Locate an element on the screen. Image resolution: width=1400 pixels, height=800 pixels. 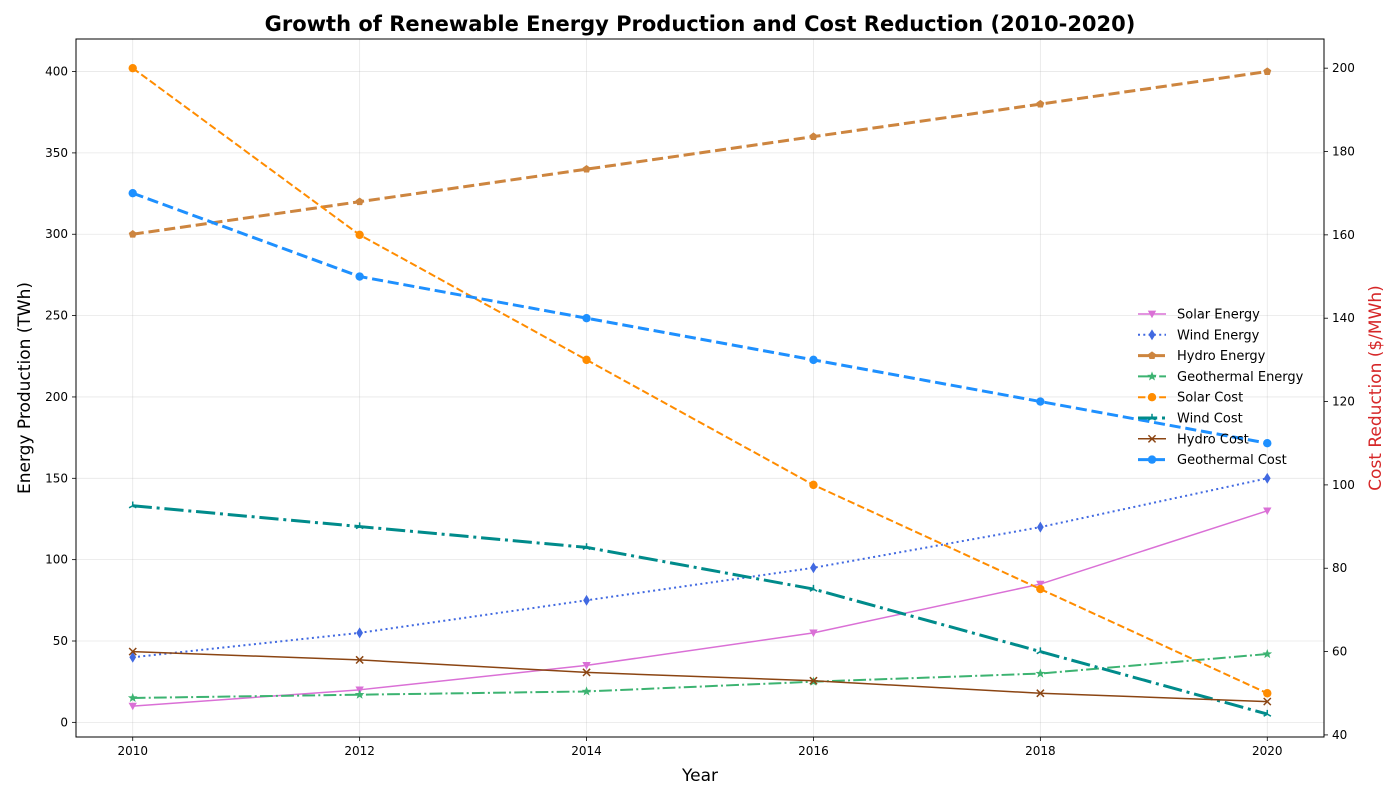
y-left-tick-label: 50 is located at coordinates (60, 641).